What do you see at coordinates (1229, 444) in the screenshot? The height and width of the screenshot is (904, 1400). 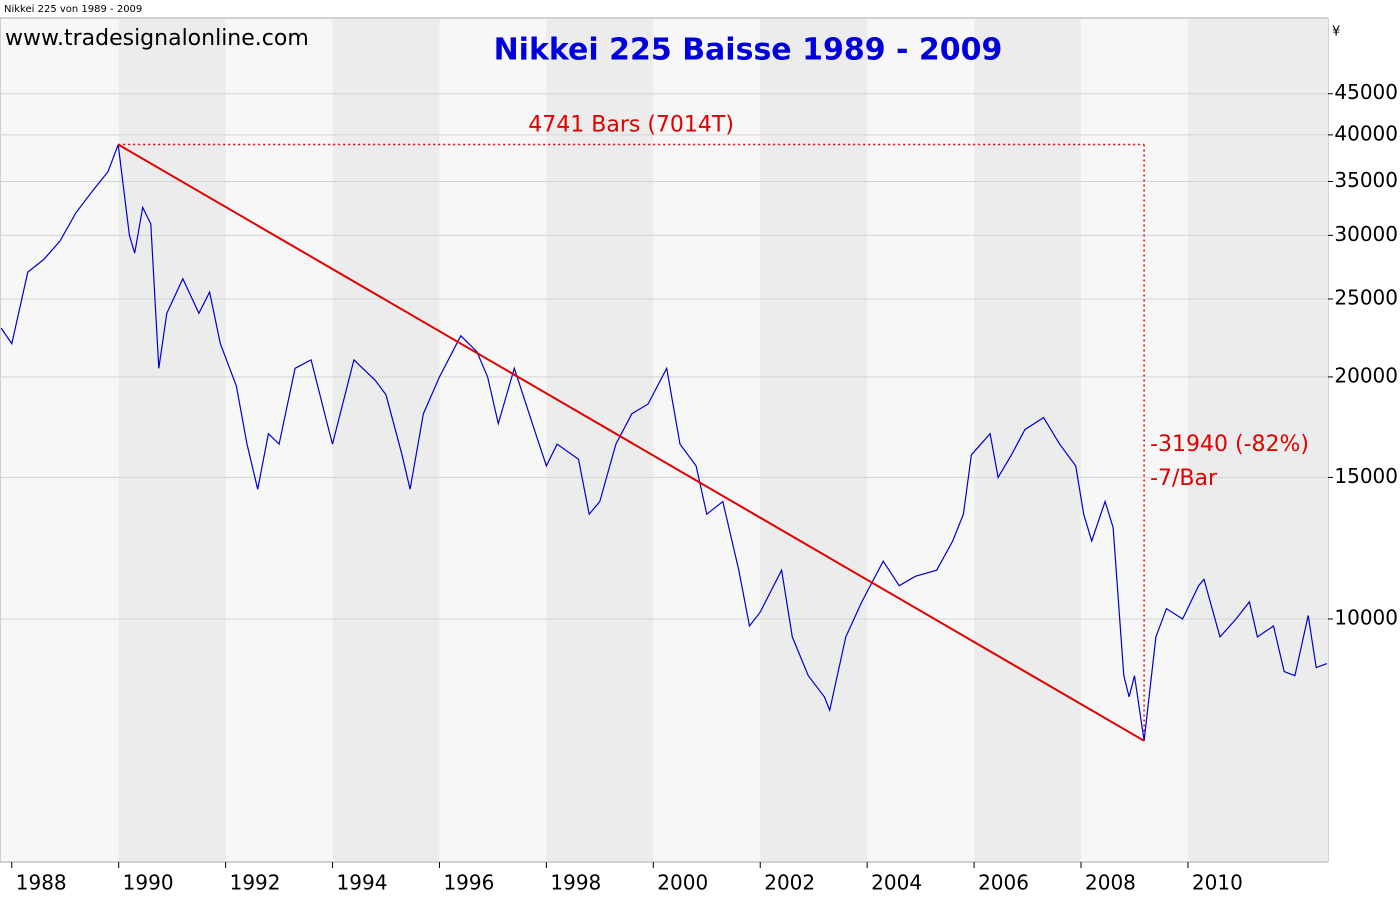 I see `annotation: -31940 (-82%)` at bounding box center [1229, 444].